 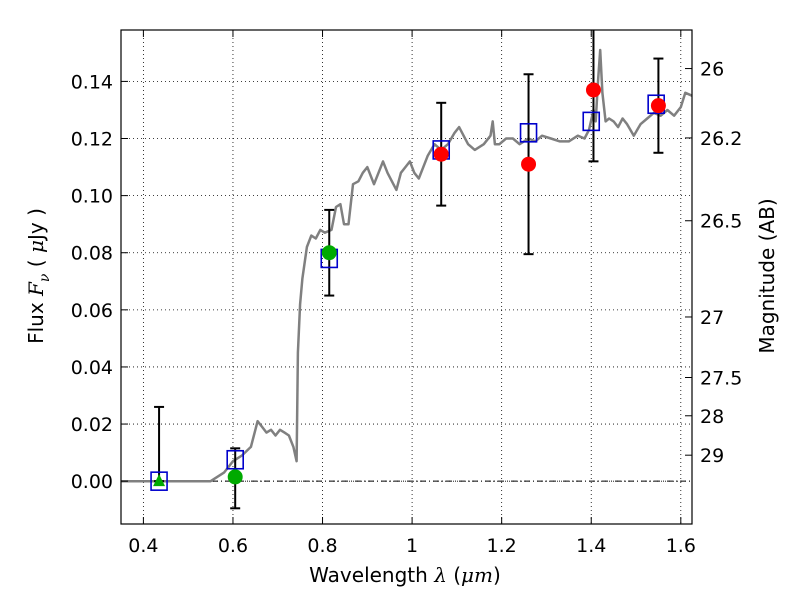 What do you see at coordinates (92, 368) in the screenshot?
I see `y-tick-label: 0.04` at bounding box center [92, 368].